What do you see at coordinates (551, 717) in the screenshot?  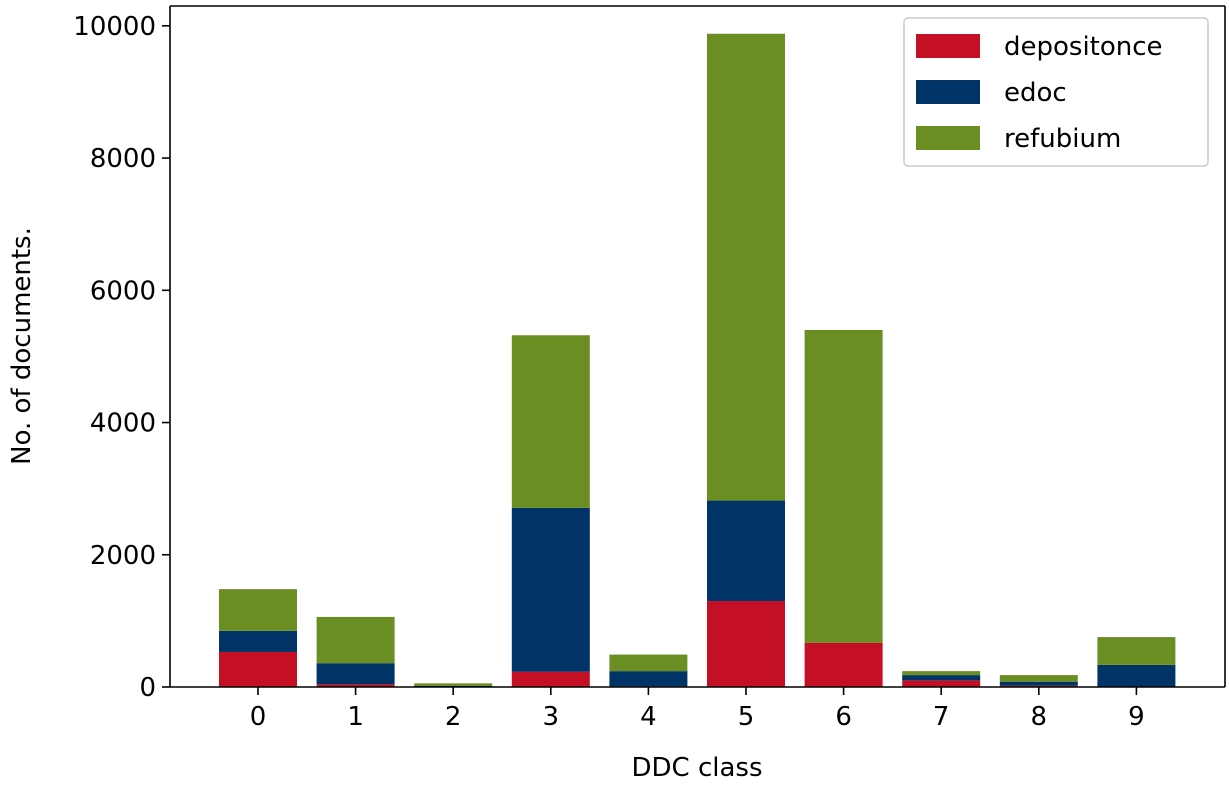 I see `x-tick-label: 3` at bounding box center [551, 717].